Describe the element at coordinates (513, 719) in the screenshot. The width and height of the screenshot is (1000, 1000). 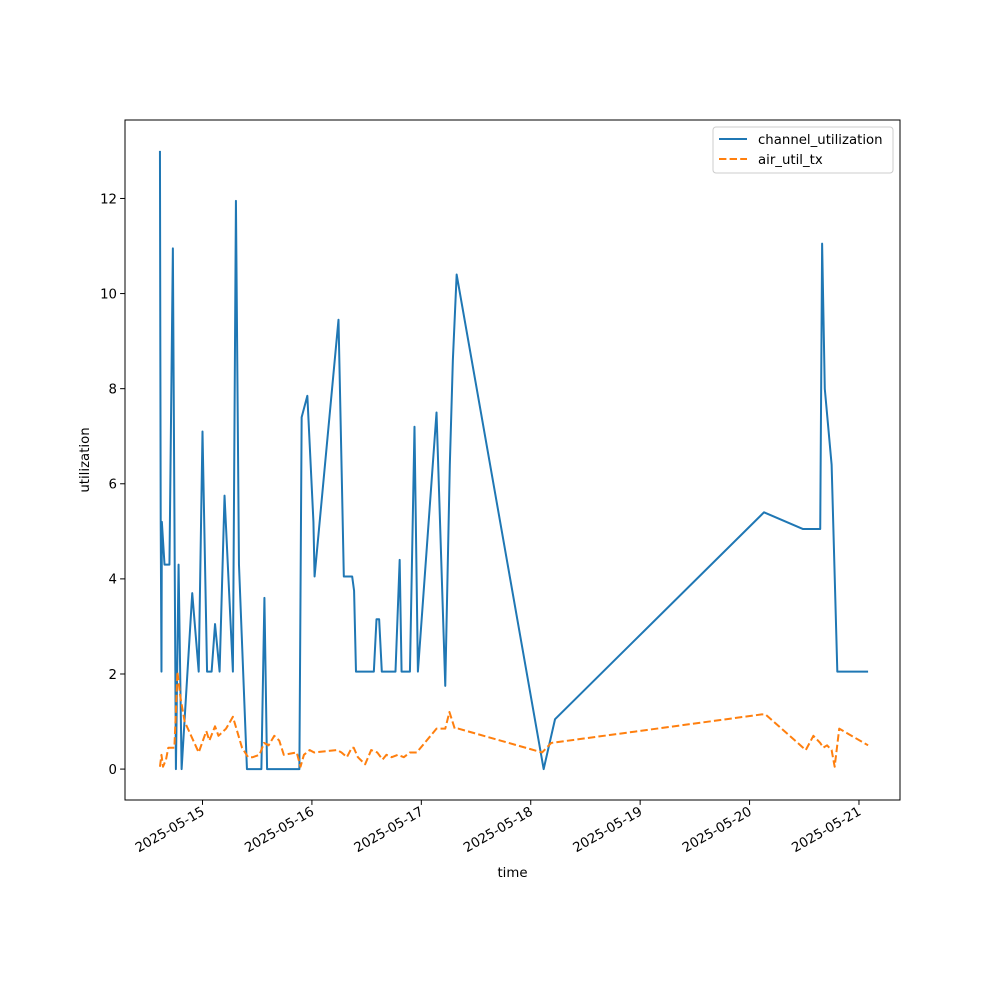
I see `series-line-air-util-tx` at that location.